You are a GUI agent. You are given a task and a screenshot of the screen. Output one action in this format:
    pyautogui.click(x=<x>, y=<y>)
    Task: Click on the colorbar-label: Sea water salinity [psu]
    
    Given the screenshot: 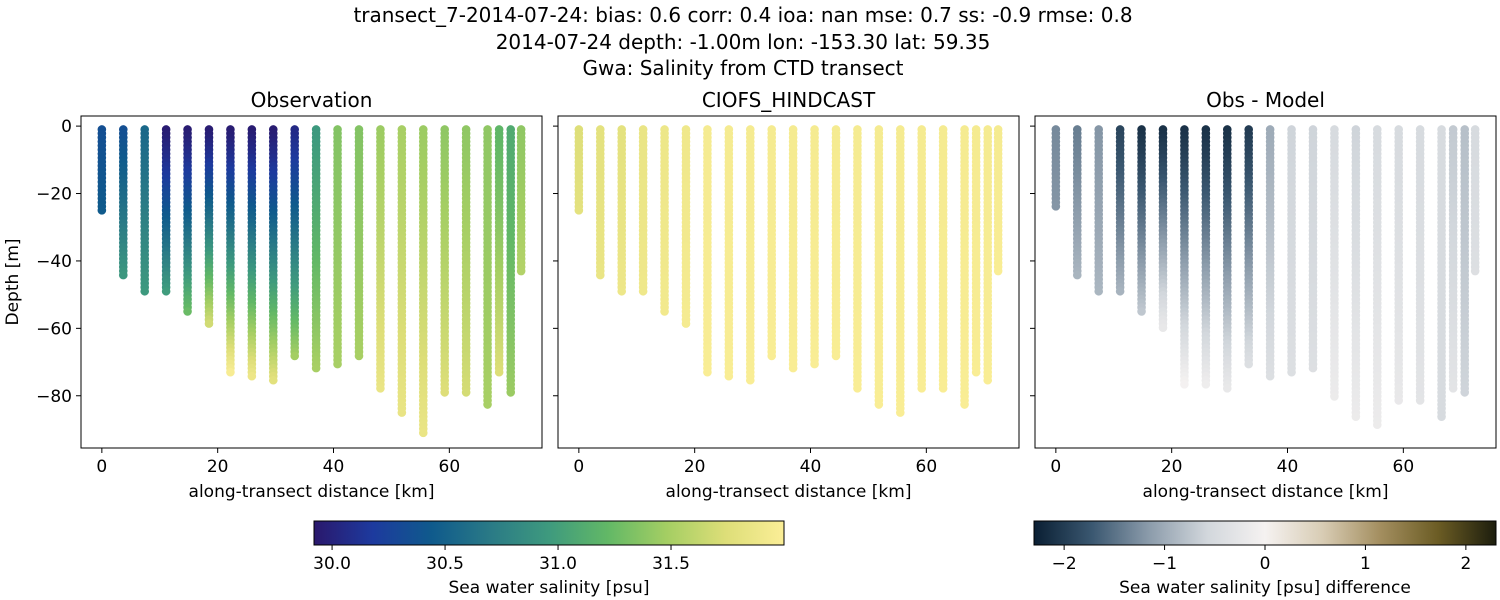 What is the action you would take?
    pyautogui.click(x=549, y=588)
    